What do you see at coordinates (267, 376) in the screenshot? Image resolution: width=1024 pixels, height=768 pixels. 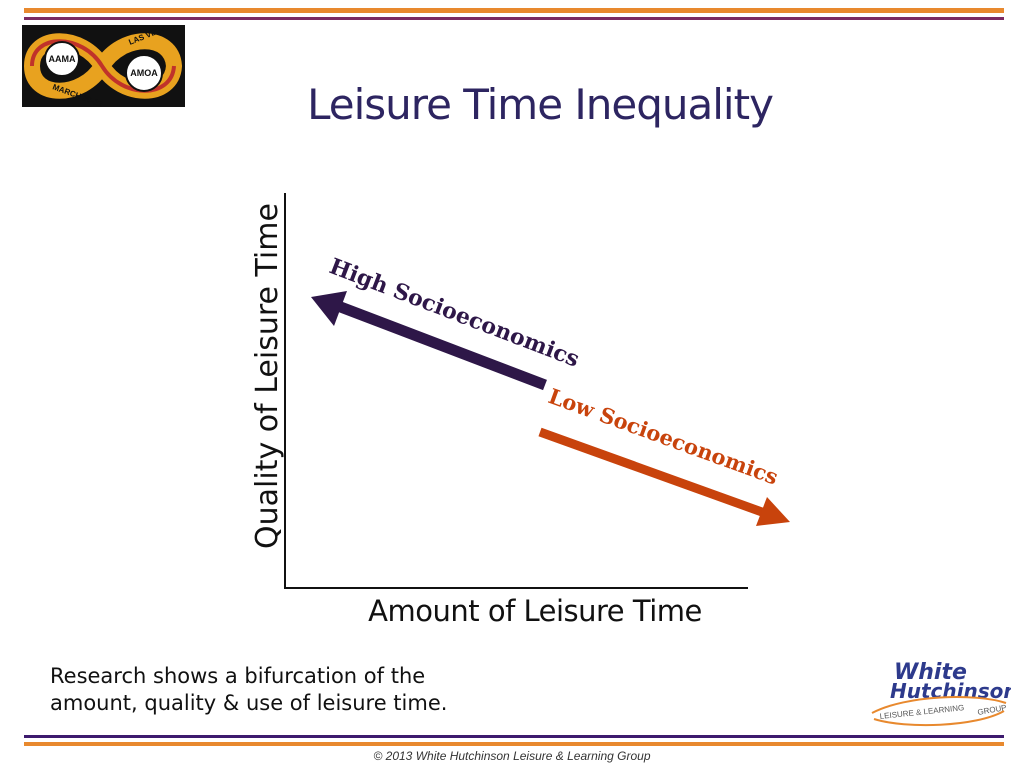 I see `y-axis-label: Quality of Leisure Time` at bounding box center [267, 376].